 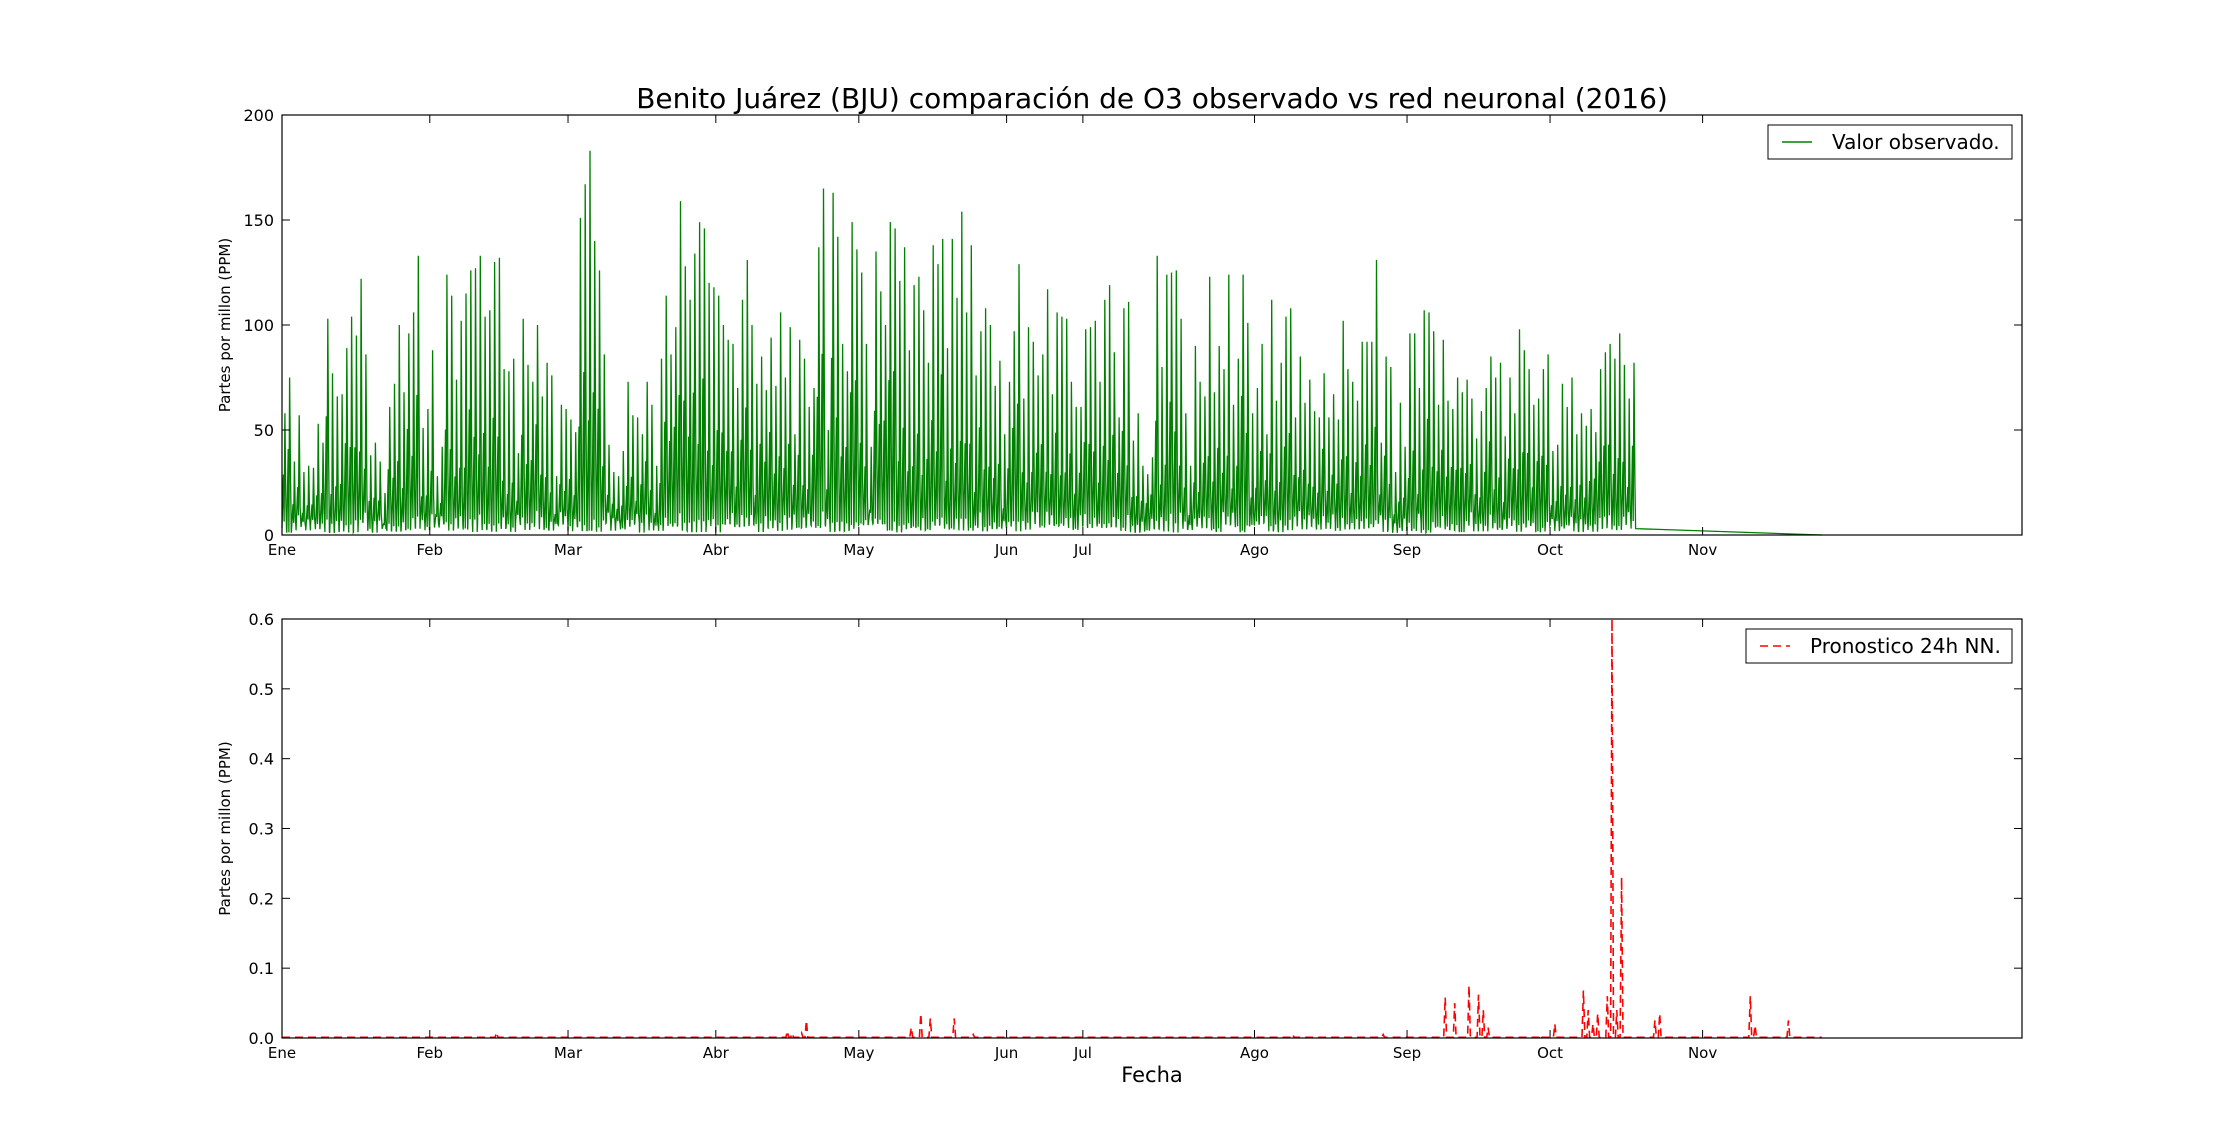 I want to click on y-tick-label: 0.5, so click(x=261, y=689).